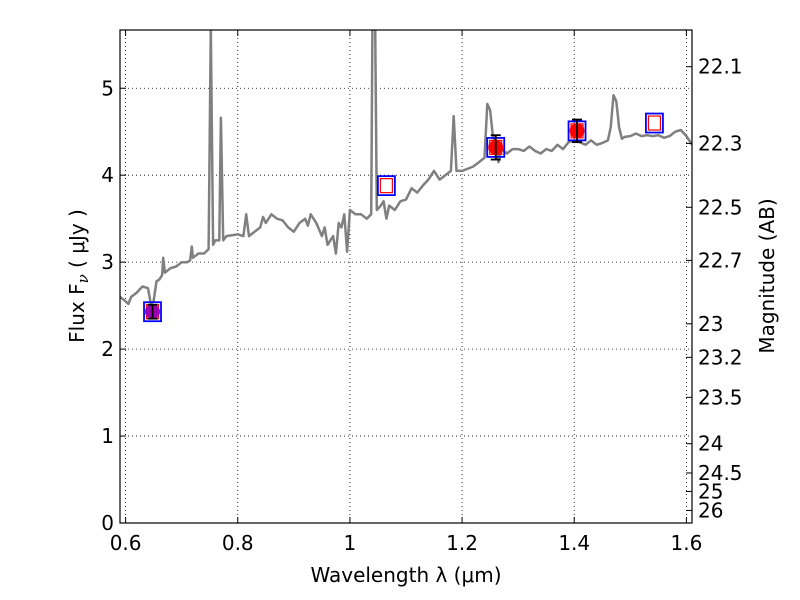  I want to click on y2-axis-label: Magnitude (AB), so click(767, 275).